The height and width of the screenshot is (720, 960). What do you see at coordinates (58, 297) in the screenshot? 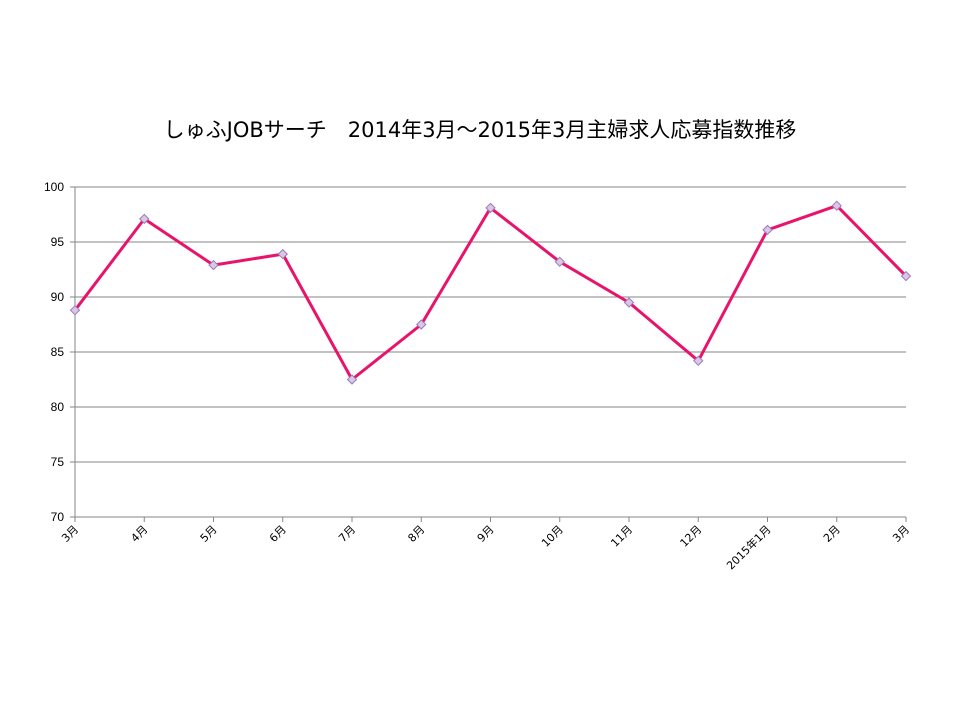
I see `y-tick-label: 90` at bounding box center [58, 297].